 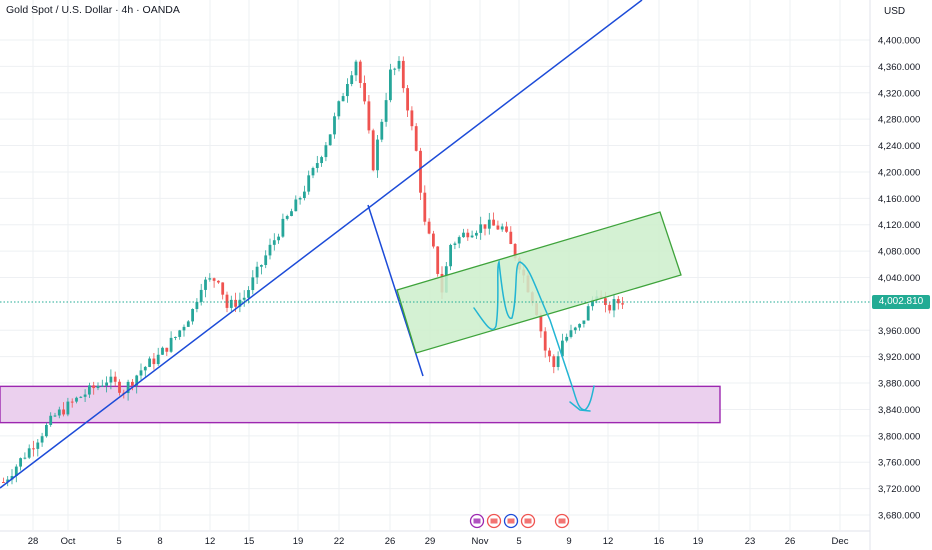 I want to click on x-tick-label: Oct, so click(x=68, y=541).